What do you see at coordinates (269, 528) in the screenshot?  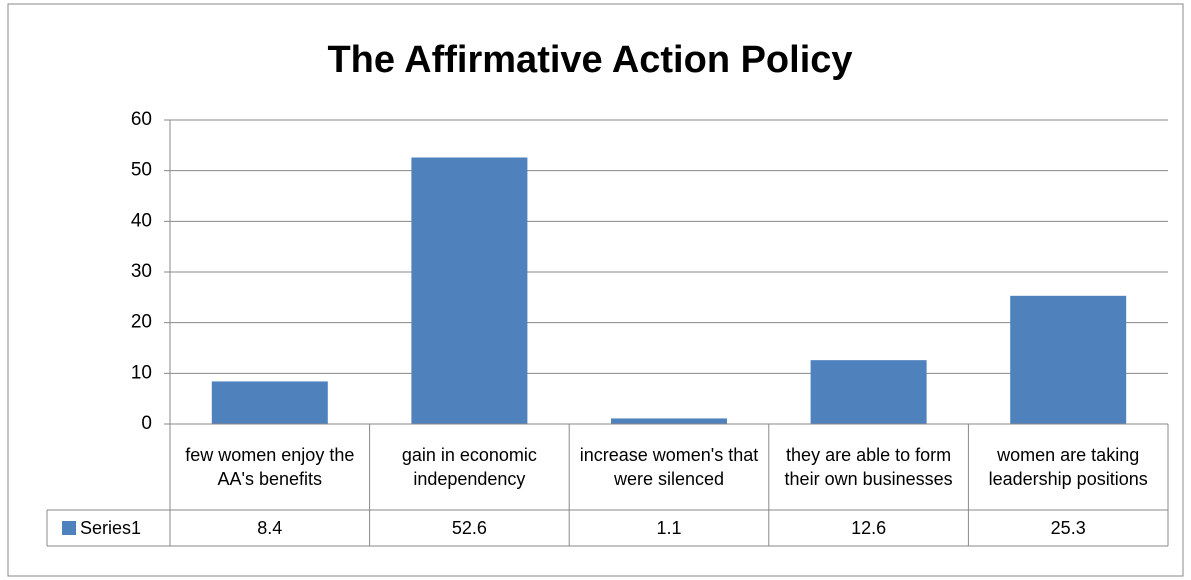 I see `table-value: 8.4` at bounding box center [269, 528].